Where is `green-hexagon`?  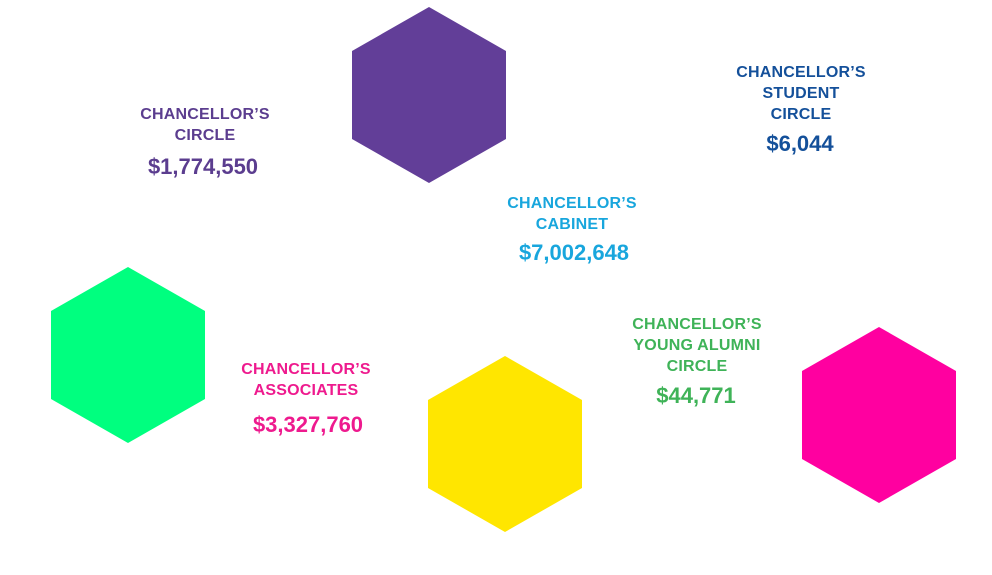
green-hexagon is located at coordinates (128, 355).